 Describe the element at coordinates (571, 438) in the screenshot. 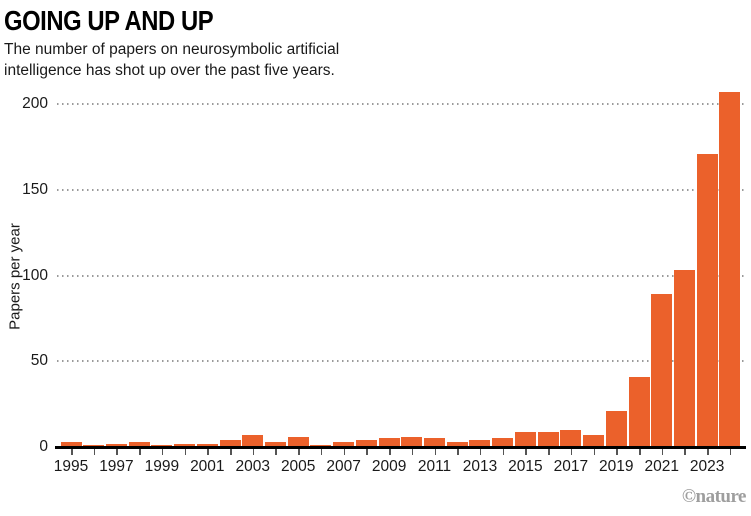

I see `bar-2017` at that location.